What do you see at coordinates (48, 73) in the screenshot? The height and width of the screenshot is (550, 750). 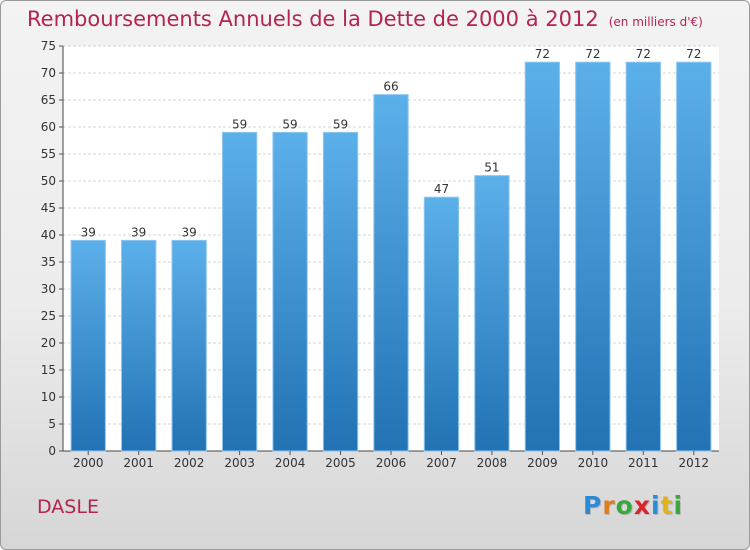 I see `y-tick-label: 70` at bounding box center [48, 73].